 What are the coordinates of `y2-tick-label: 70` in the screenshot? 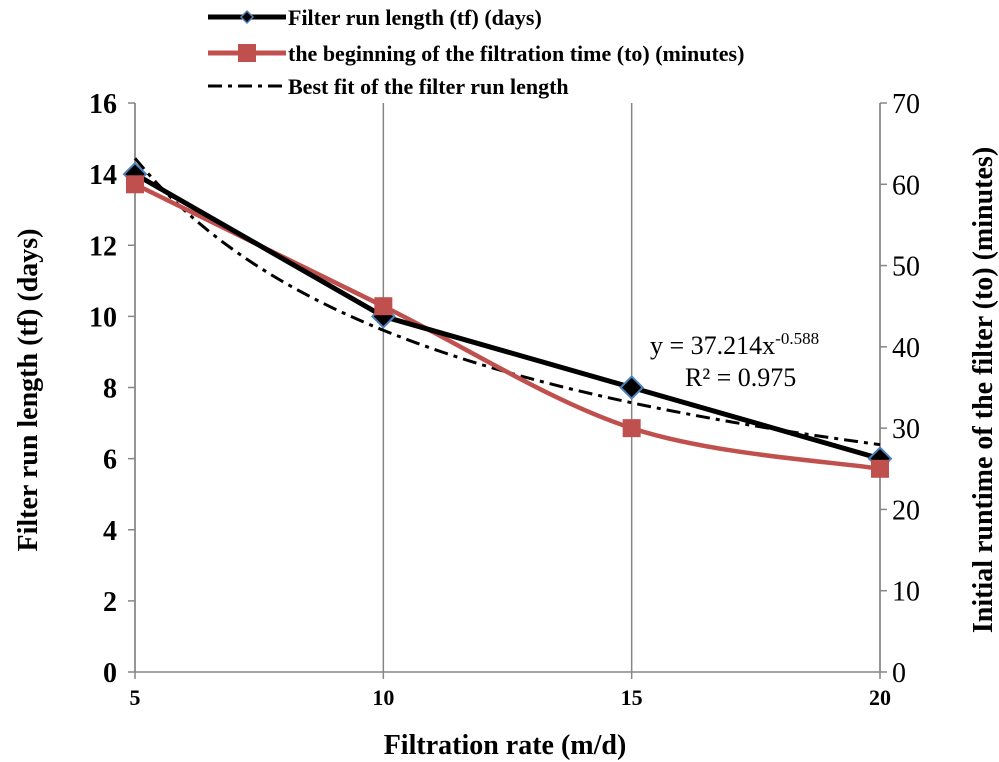 It's located at (906, 104).